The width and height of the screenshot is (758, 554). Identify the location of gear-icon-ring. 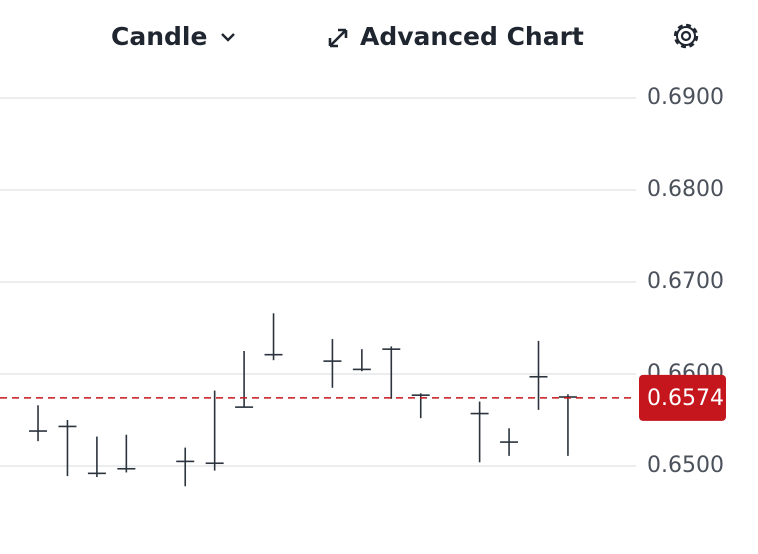
(686, 36).